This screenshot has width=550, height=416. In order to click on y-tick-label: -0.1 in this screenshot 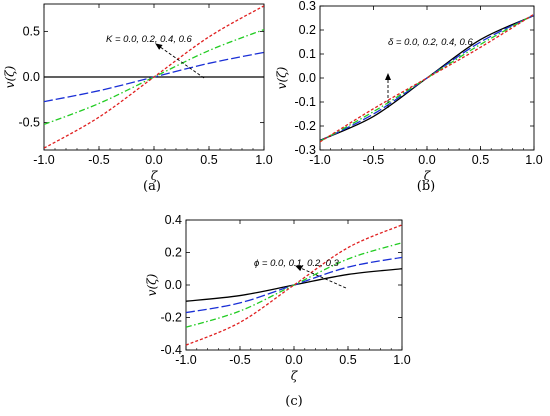, I will do `click(305, 102)`.